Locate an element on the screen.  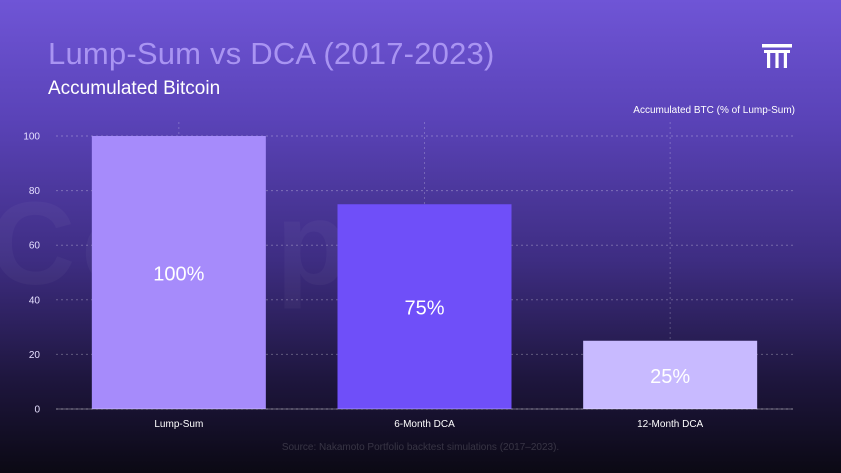
x-tick-label: 6-Month DCA is located at coordinates (424, 424).